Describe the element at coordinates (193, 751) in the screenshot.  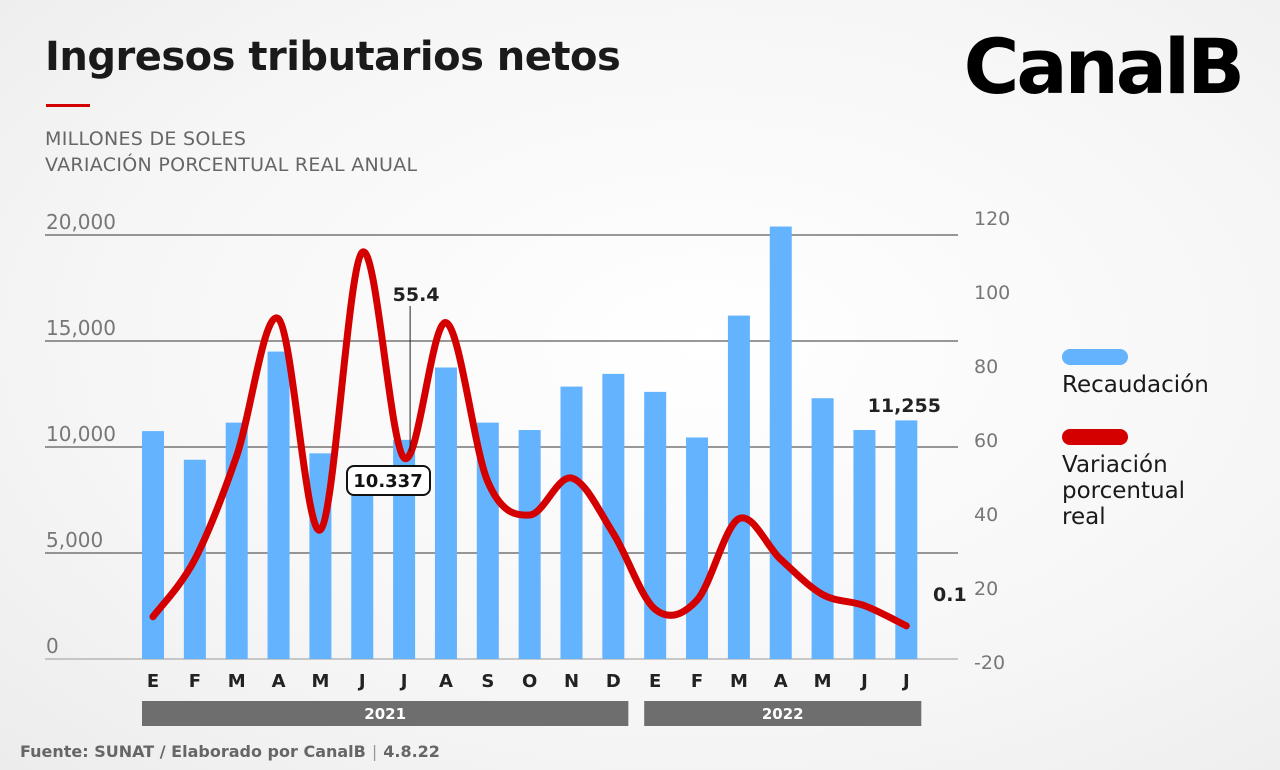
I see `footer-source: Fuente: SUNAT / Elaborado por CanalB` at that location.